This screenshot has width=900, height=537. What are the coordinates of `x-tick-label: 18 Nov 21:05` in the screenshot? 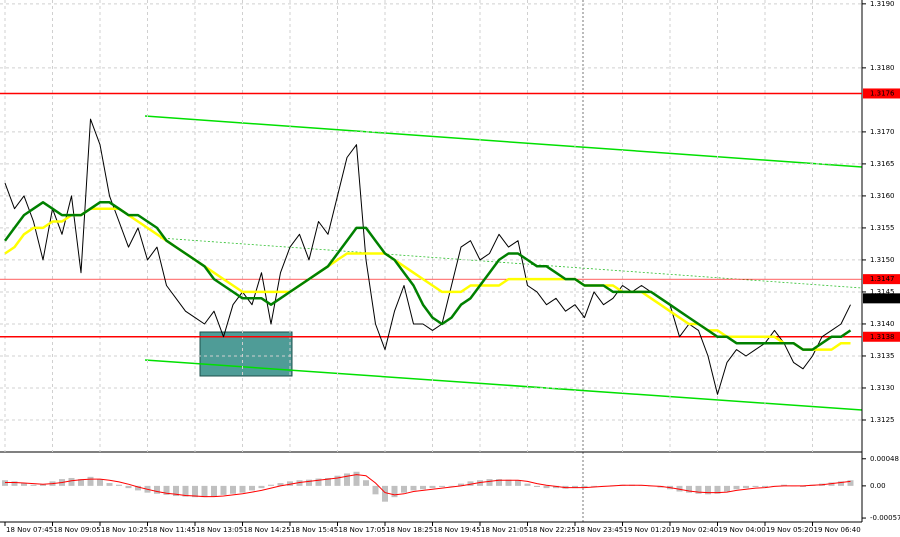 It's located at (504, 530).